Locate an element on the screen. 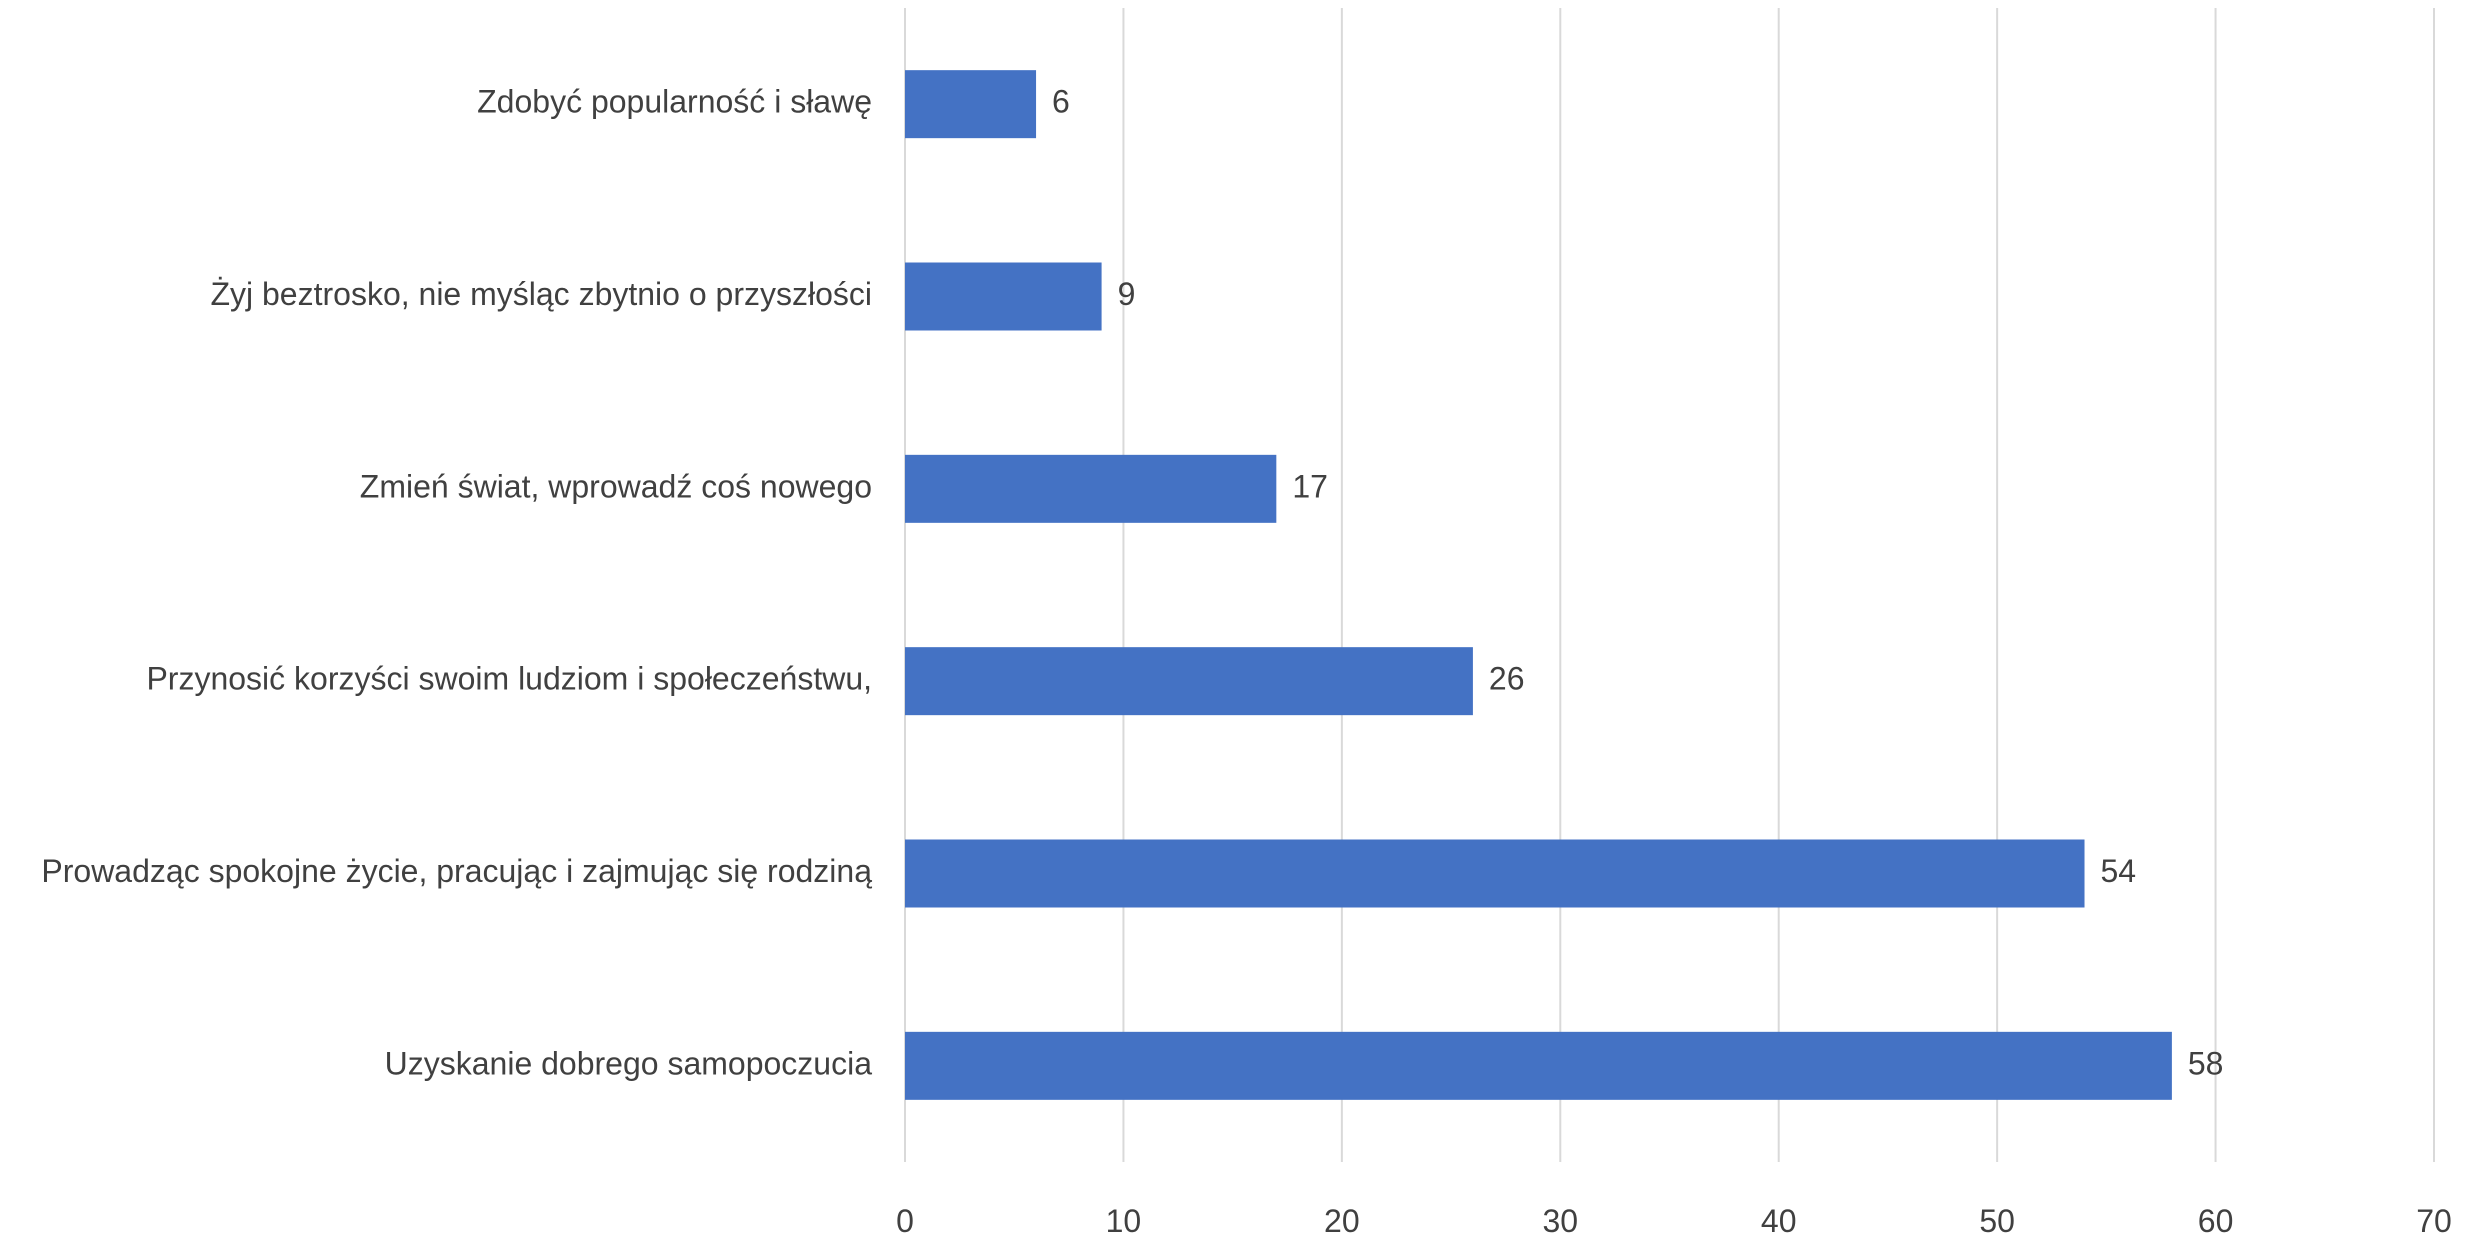 The image size is (2469, 1234). data-label: 6 is located at coordinates (1061, 102).